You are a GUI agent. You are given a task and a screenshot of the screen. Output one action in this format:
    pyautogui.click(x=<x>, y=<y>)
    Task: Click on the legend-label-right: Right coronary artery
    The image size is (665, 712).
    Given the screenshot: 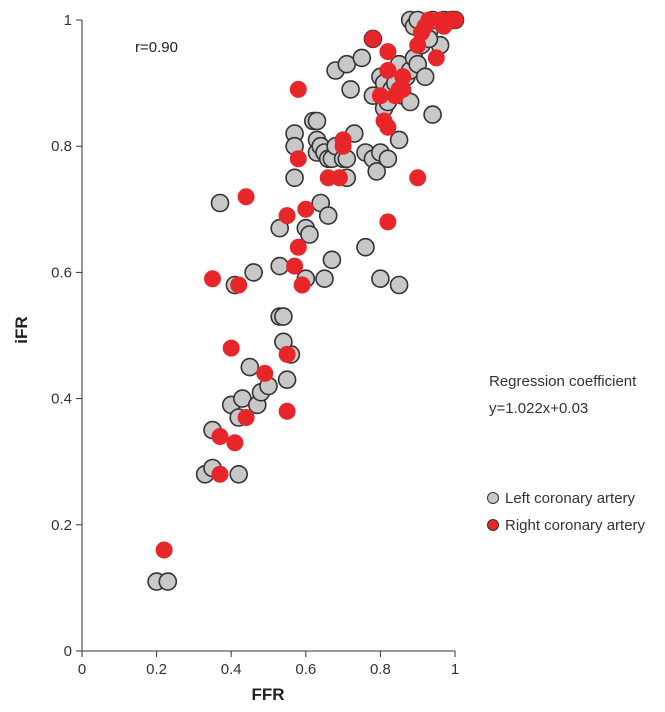 What is the action you would take?
    pyautogui.click(x=575, y=525)
    